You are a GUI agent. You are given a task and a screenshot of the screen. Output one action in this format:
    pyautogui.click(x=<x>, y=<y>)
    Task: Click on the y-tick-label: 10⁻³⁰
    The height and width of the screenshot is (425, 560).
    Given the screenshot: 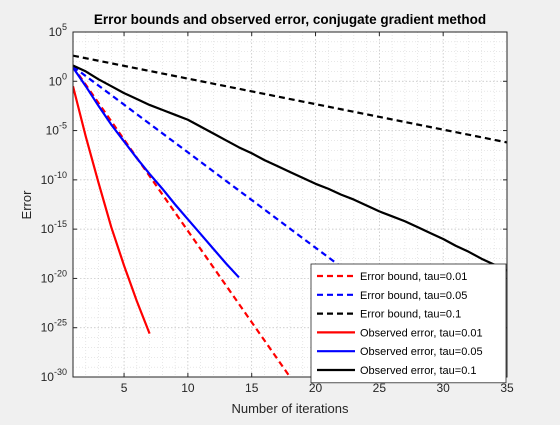 What is the action you would take?
    pyautogui.click(x=54, y=375)
    